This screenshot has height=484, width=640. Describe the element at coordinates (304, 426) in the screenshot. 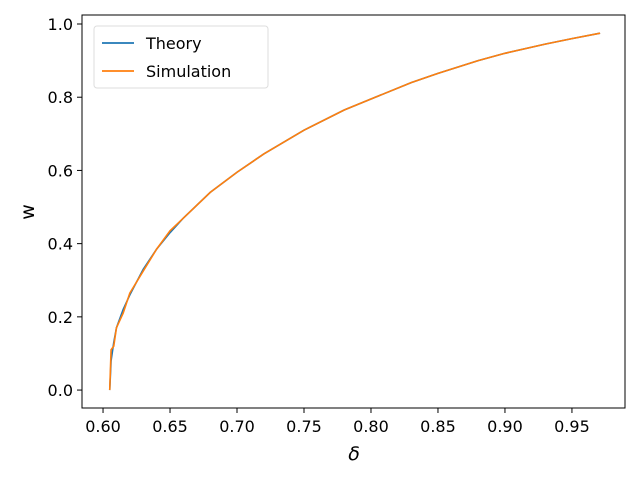

I see `x-tick-label: 0.75` at that location.